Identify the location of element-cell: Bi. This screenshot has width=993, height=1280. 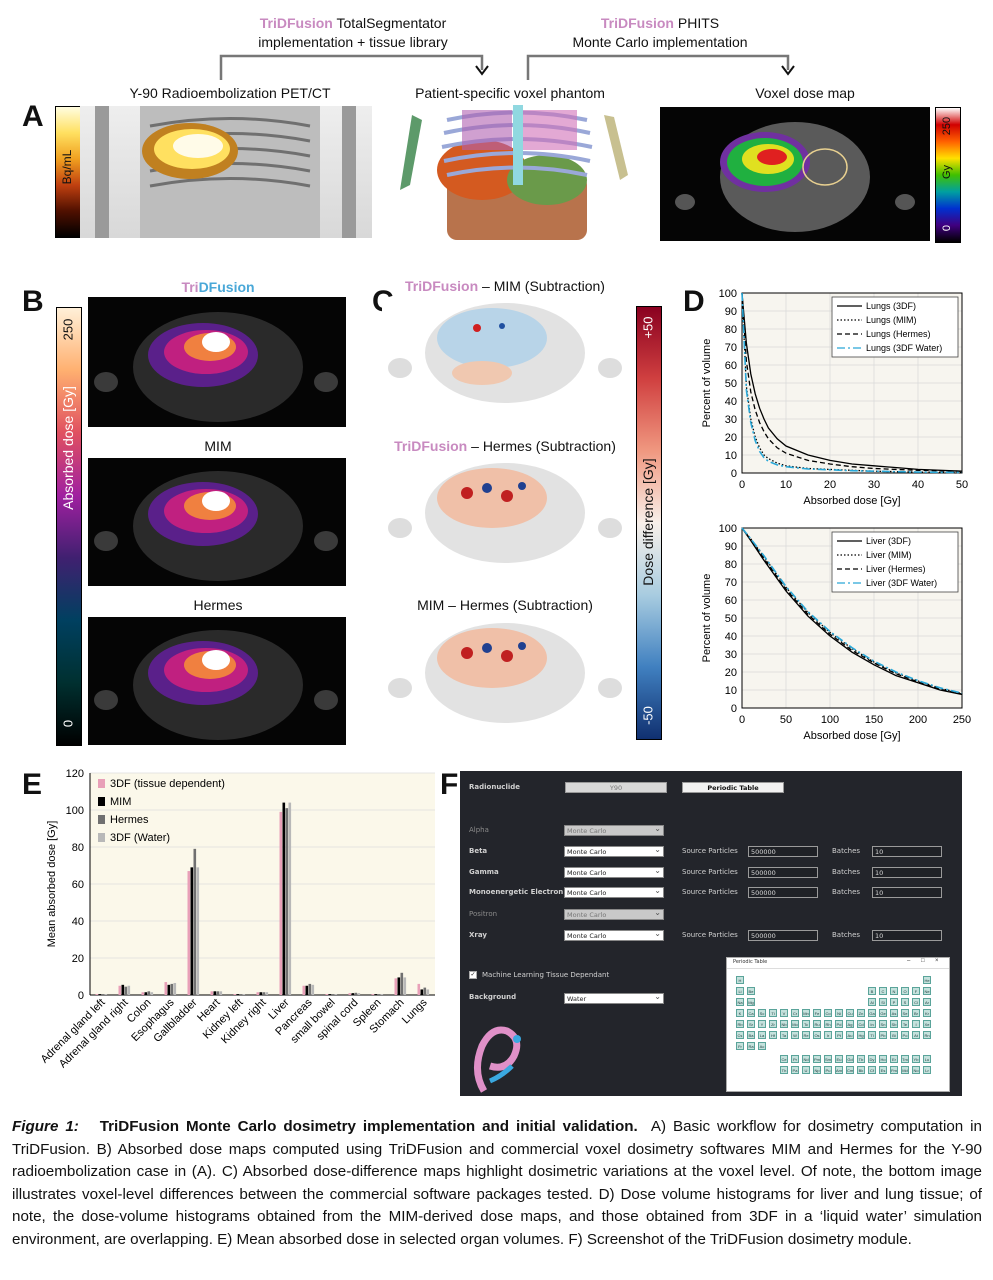
(894, 1035).